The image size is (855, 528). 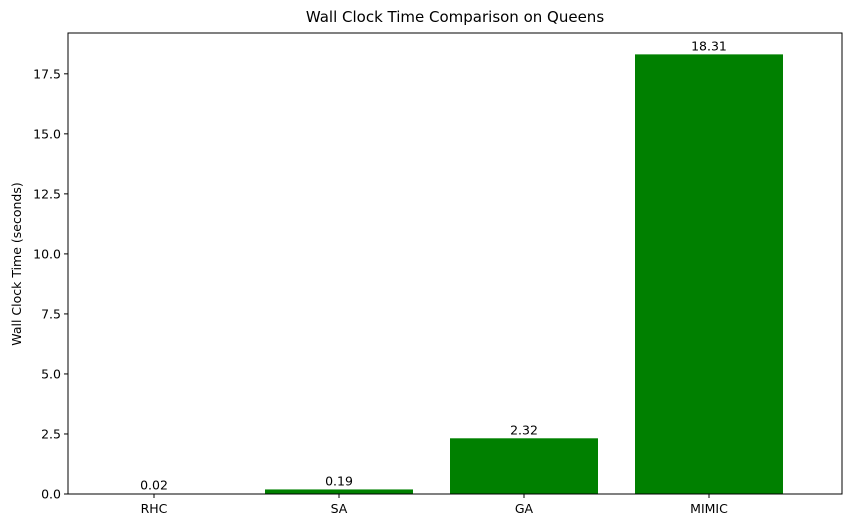 What do you see at coordinates (524, 429) in the screenshot?
I see `data-label-ga: 2.32` at bounding box center [524, 429].